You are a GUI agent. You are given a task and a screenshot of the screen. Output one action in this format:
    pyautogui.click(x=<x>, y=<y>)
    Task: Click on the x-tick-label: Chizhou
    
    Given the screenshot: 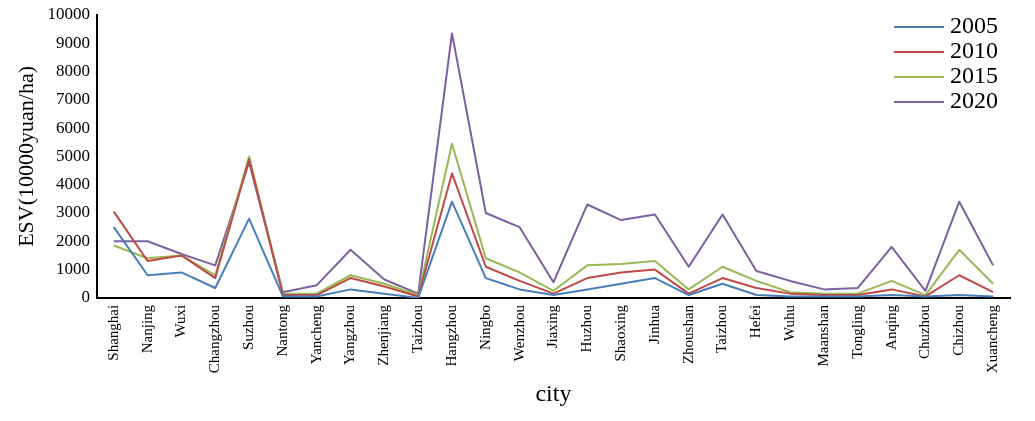 What is the action you would take?
    pyautogui.click(x=958, y=330)
    